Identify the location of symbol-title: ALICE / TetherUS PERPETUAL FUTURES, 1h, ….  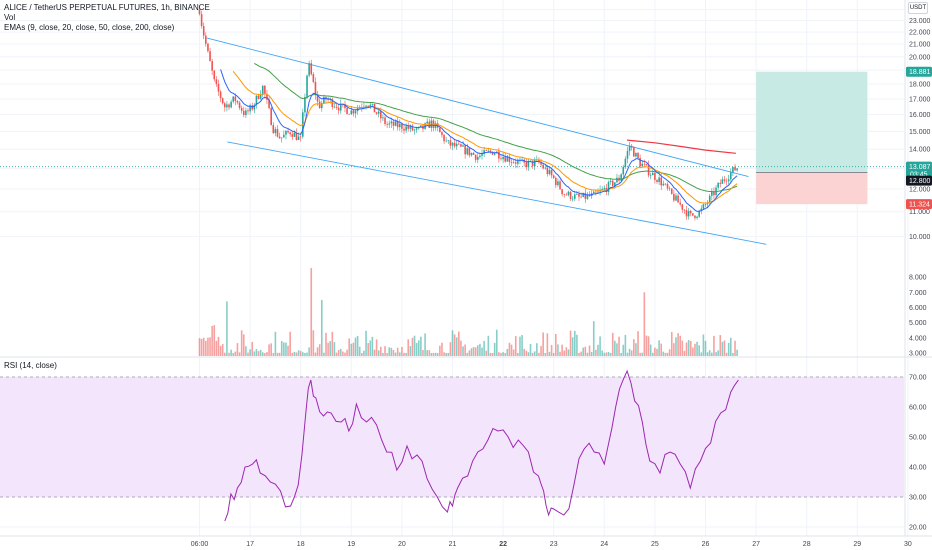
(107, 7).